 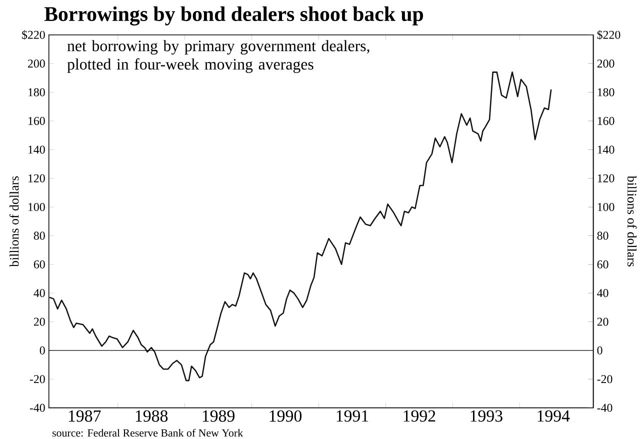 What do you see at coordinates (37, 408) in the screenshot?
I see `y-tick-label: -40` at bounding box center [37, 408].